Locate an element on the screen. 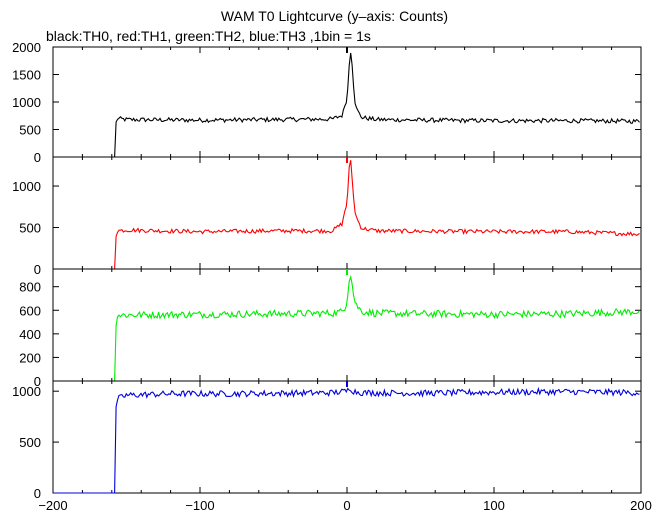  y-tick-label: 600 is located at coordinates (30, 310).